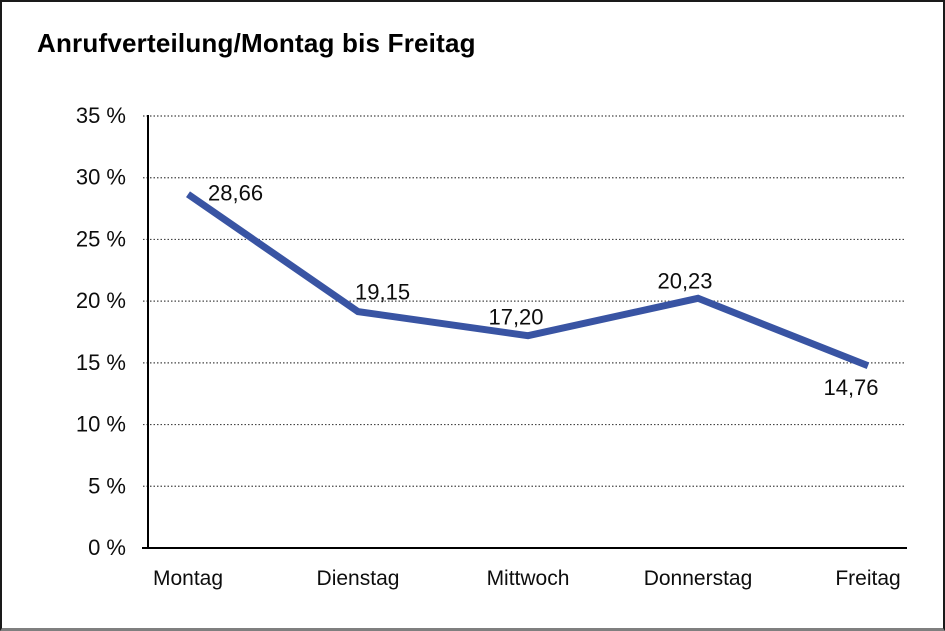 This screenshot has width=945, height=631. I want to click on y-tick-label: 20 %, so click(101, 300).